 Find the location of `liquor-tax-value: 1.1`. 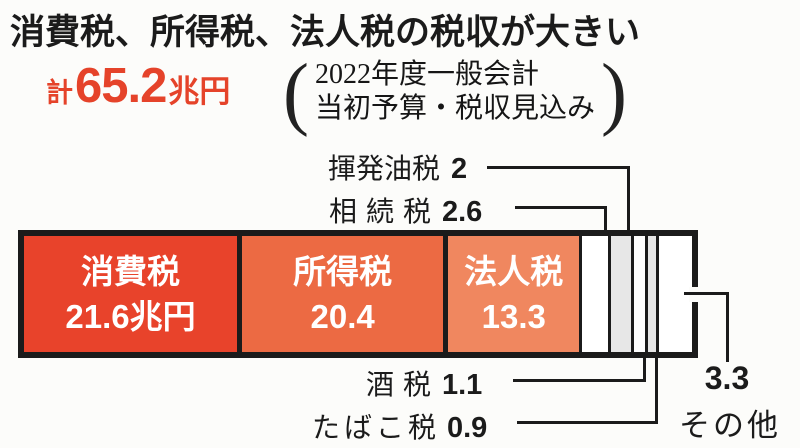

liquor-tax-value: 1.1 is located at coordinates (462, 385).